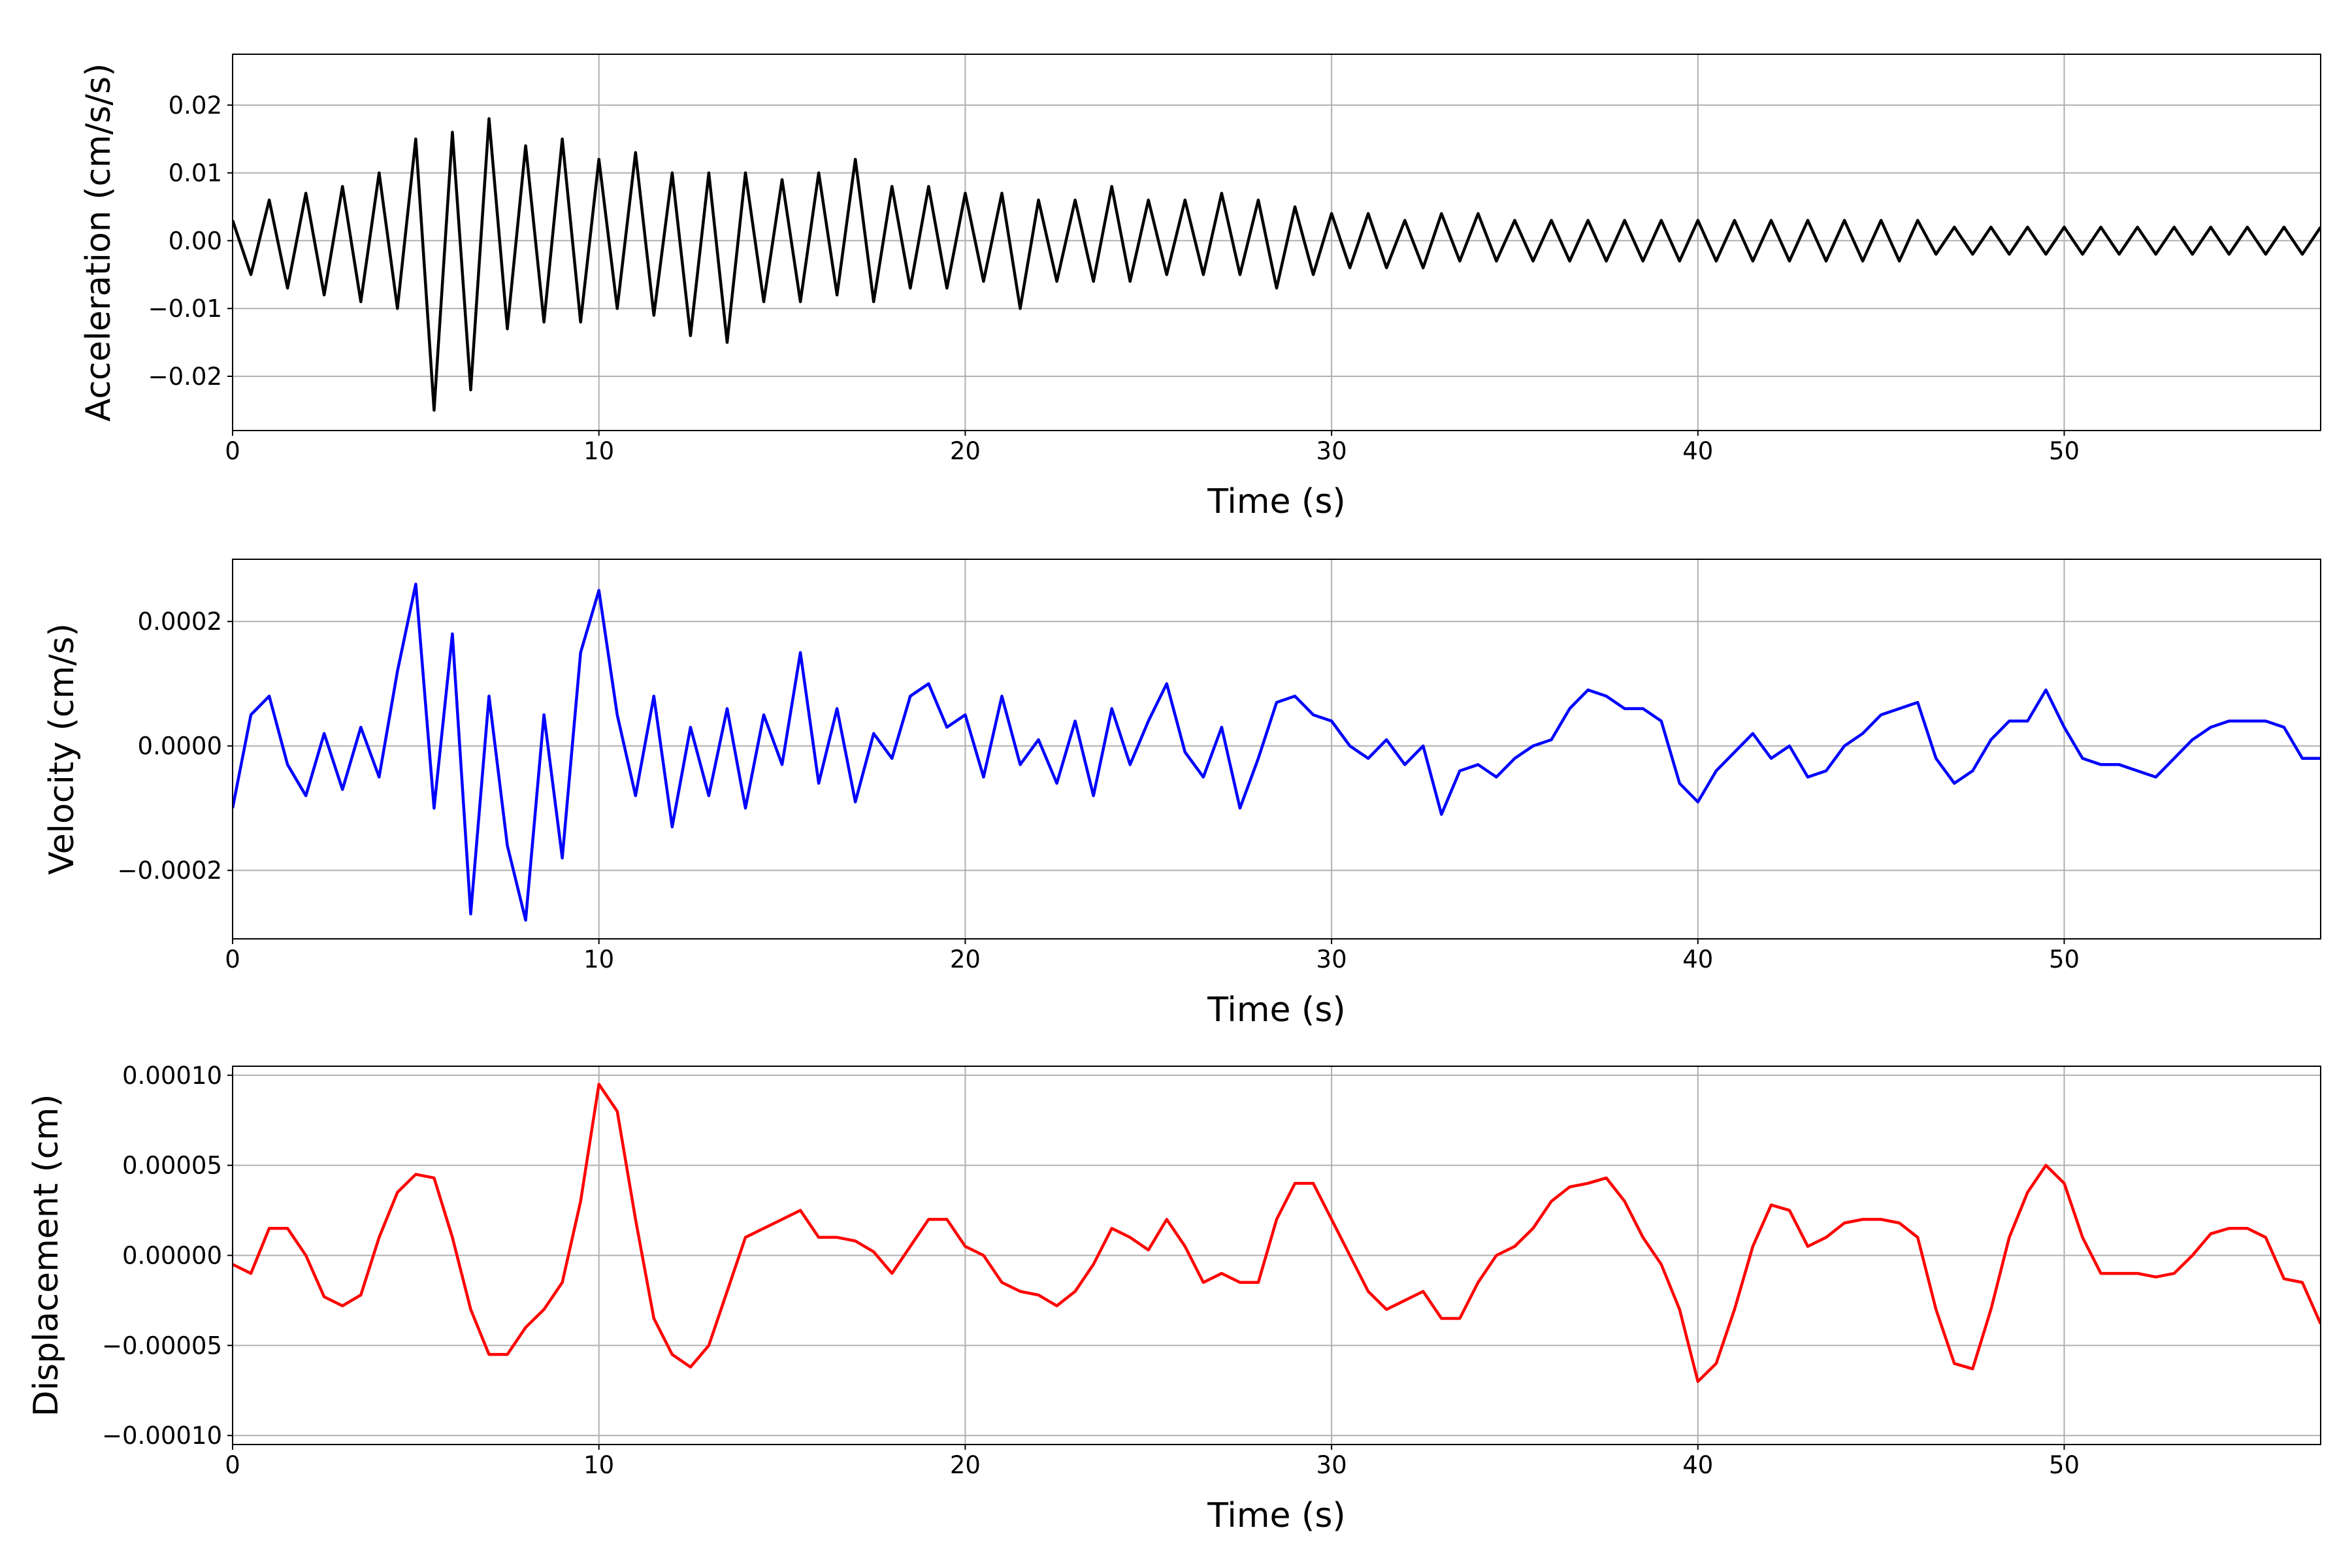 This screenshot has width=2352, height=1568. Describe the element at coordinates (172, 1076) in the screenshot. I see `y-tick-label: 0.00010` at that location.